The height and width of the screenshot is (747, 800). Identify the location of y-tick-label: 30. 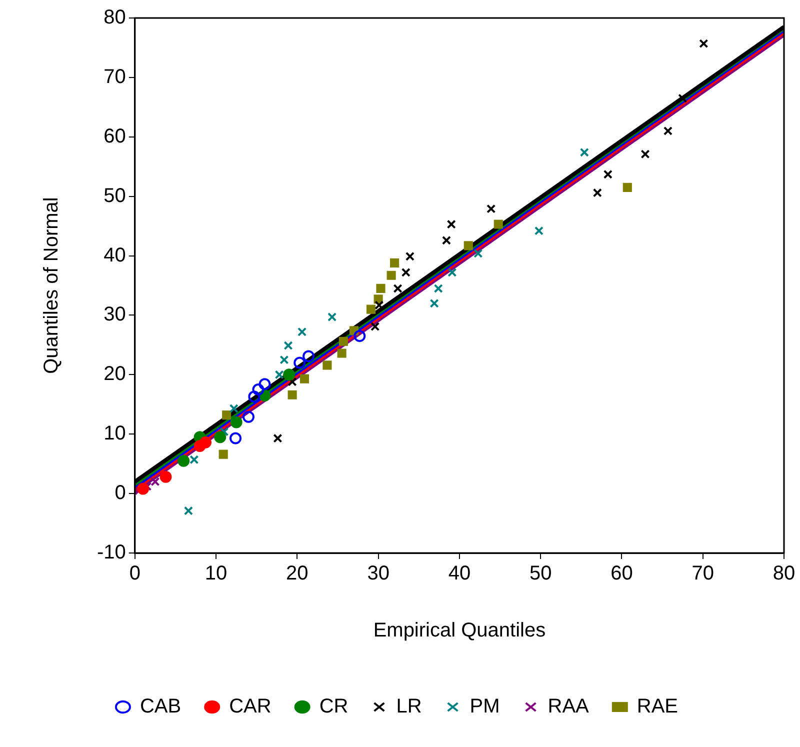
(115, 315).